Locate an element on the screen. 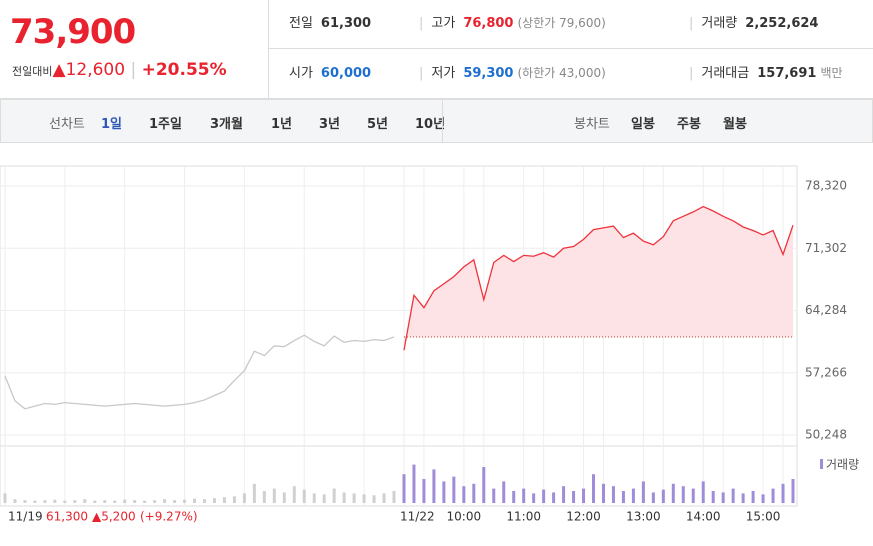 Image resolution: width=873 pixels, height=546 pixels. change: 전일대비▲12,600 | +20.55% is located at coordinates (119, 70).